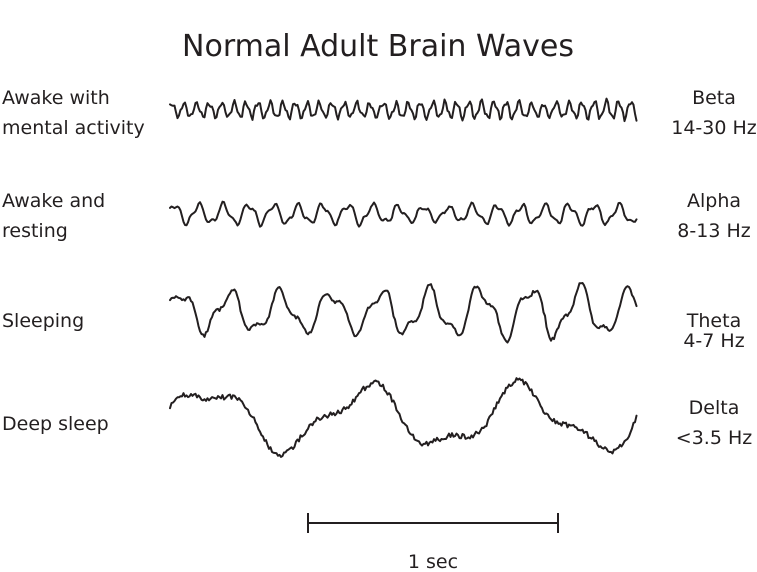  I want to click on theta-waveform, so click(403, 313).